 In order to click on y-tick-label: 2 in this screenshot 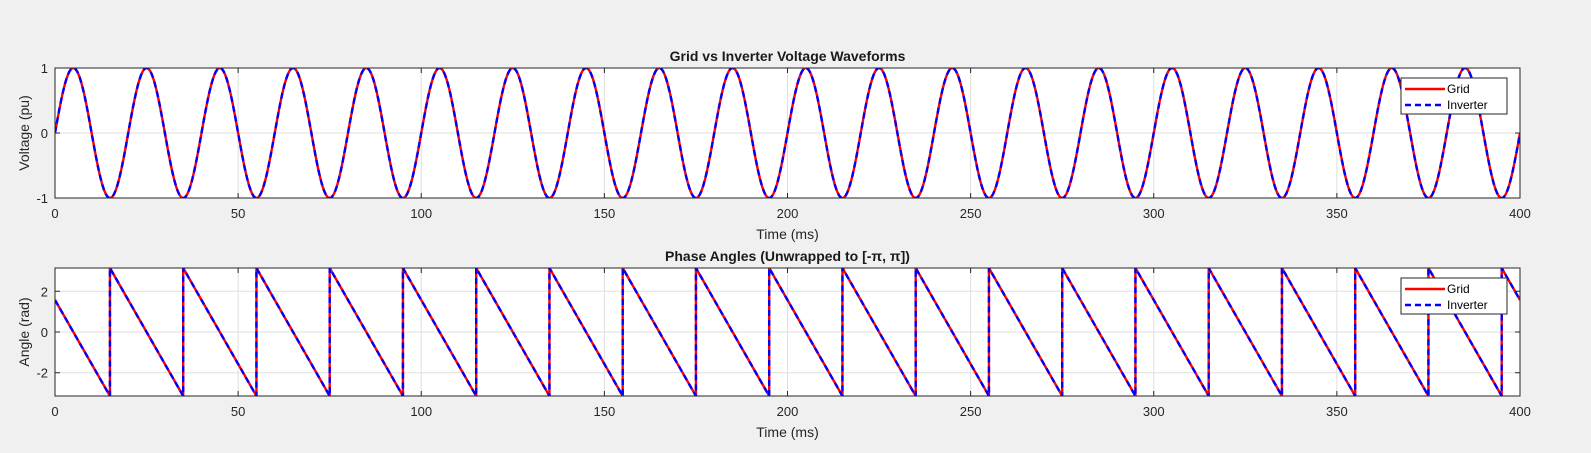, I will do `click(44, 291)`.